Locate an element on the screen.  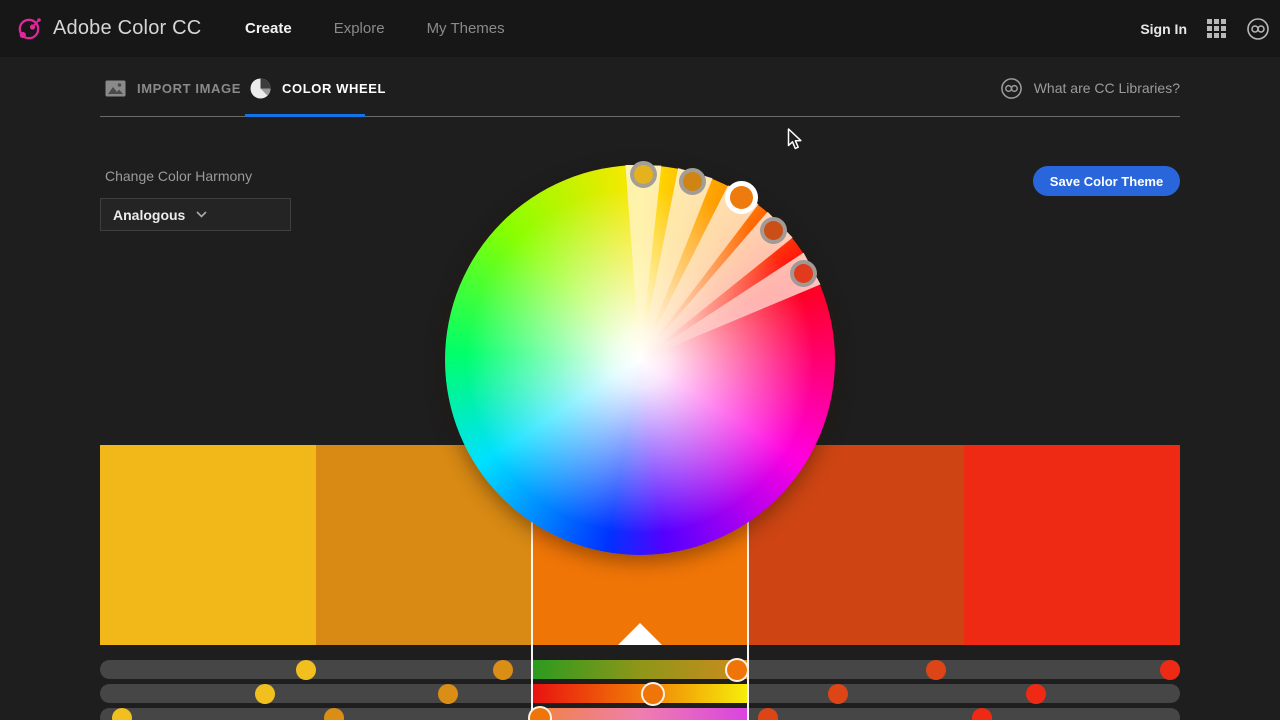
cc-libraries-link: What are CC Libraries? is located at coordinates (1090, 88).